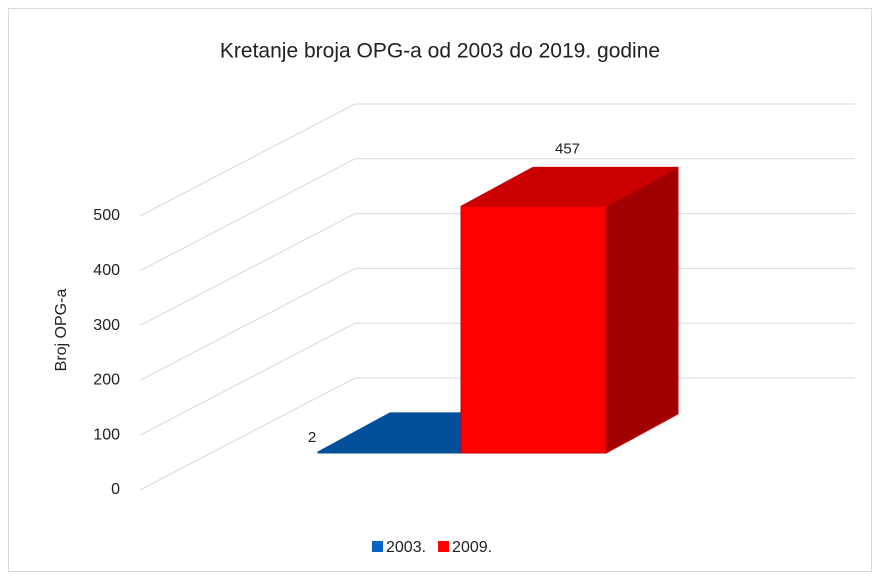  What do you see at coordinates (567, 148) in the screenshot?
I see `data-label: 457` at bounding box center [567, 148].